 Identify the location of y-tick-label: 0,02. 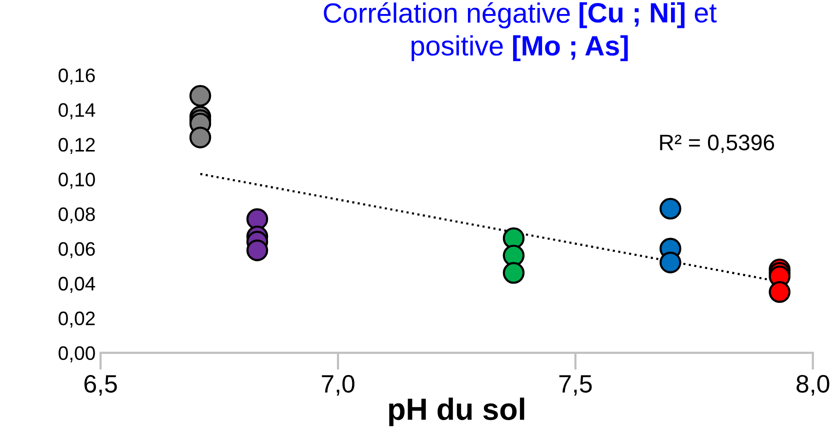
(76, 320).